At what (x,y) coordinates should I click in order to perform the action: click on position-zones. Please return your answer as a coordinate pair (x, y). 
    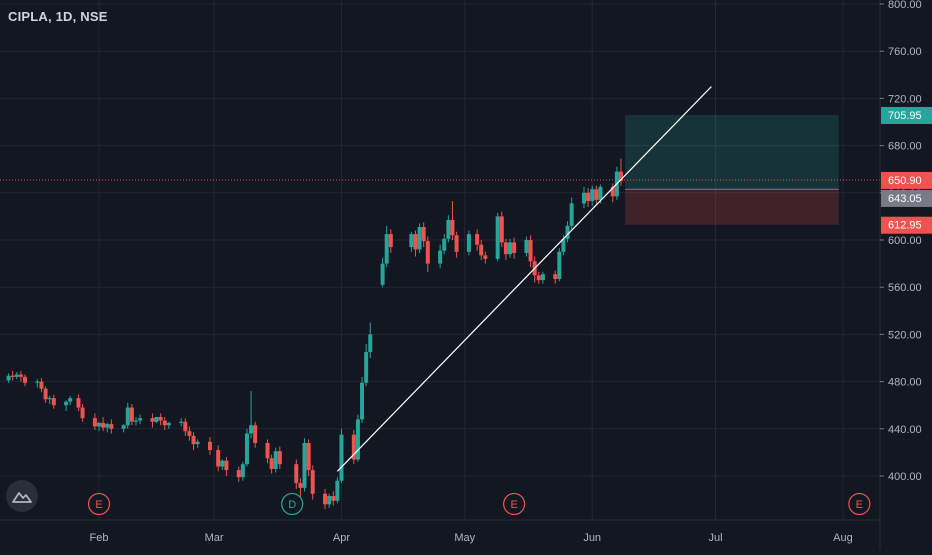
    Looking at the image, I should click on (732, 169).